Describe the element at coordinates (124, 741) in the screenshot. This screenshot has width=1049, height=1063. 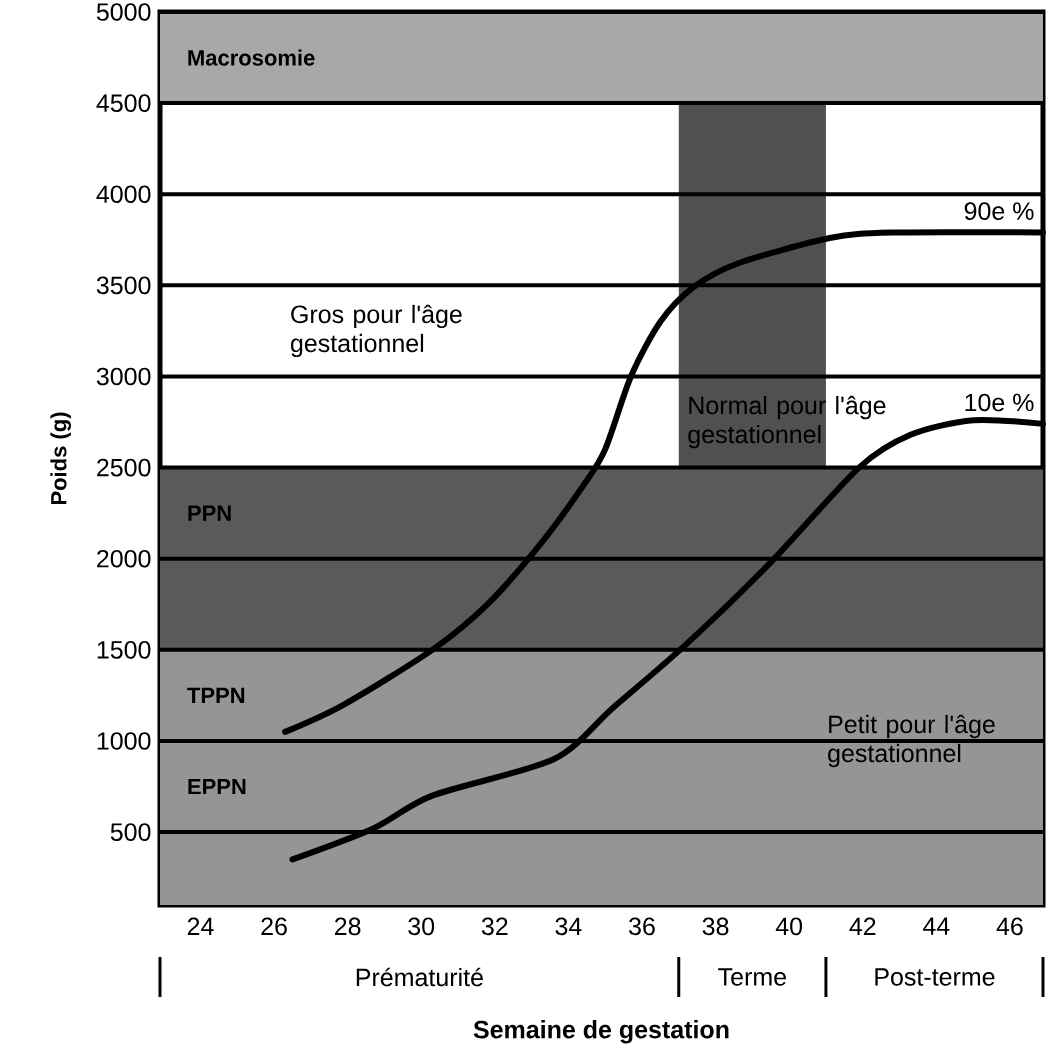
I see `y-tick-label: 1000` at that location.